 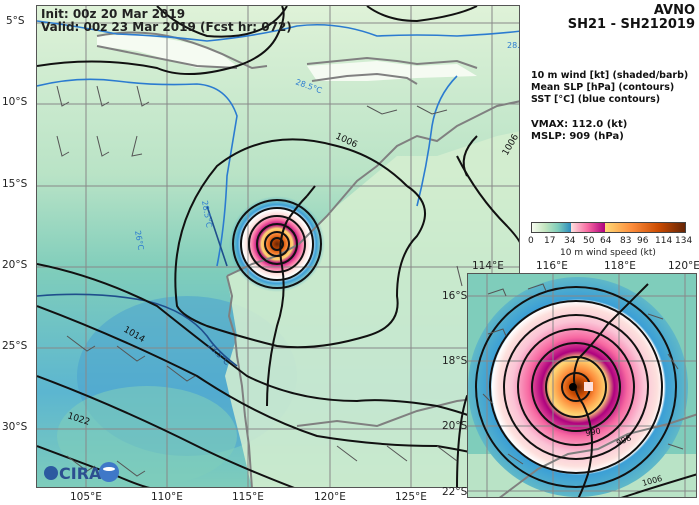 I want to click on inset-map-canvas: 990 998 1006, so click(x=582, y=385).